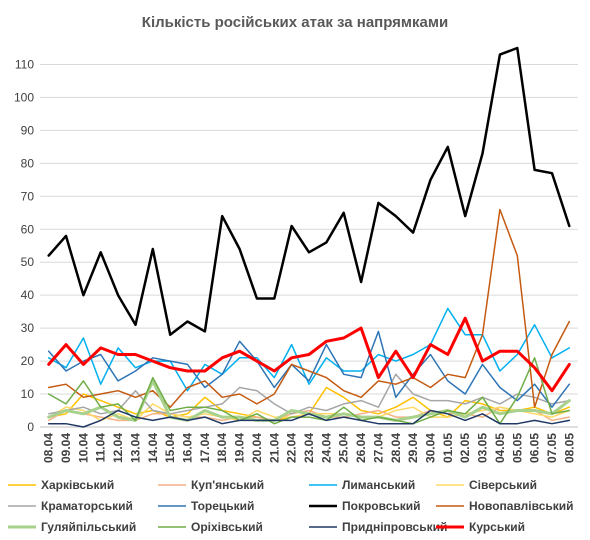 The image size is (590, 540). Describe the element at coordinates (30, 427) in the screenshot. I see `y-tick-label: 0` at that location.